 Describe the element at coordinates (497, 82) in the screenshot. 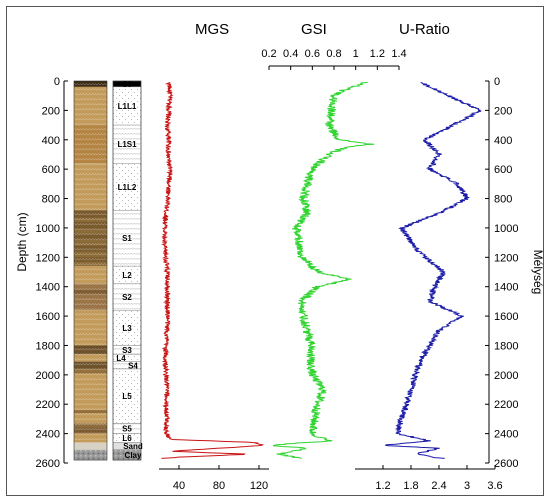

I see `right-axis-tick-label: 0` at that location.